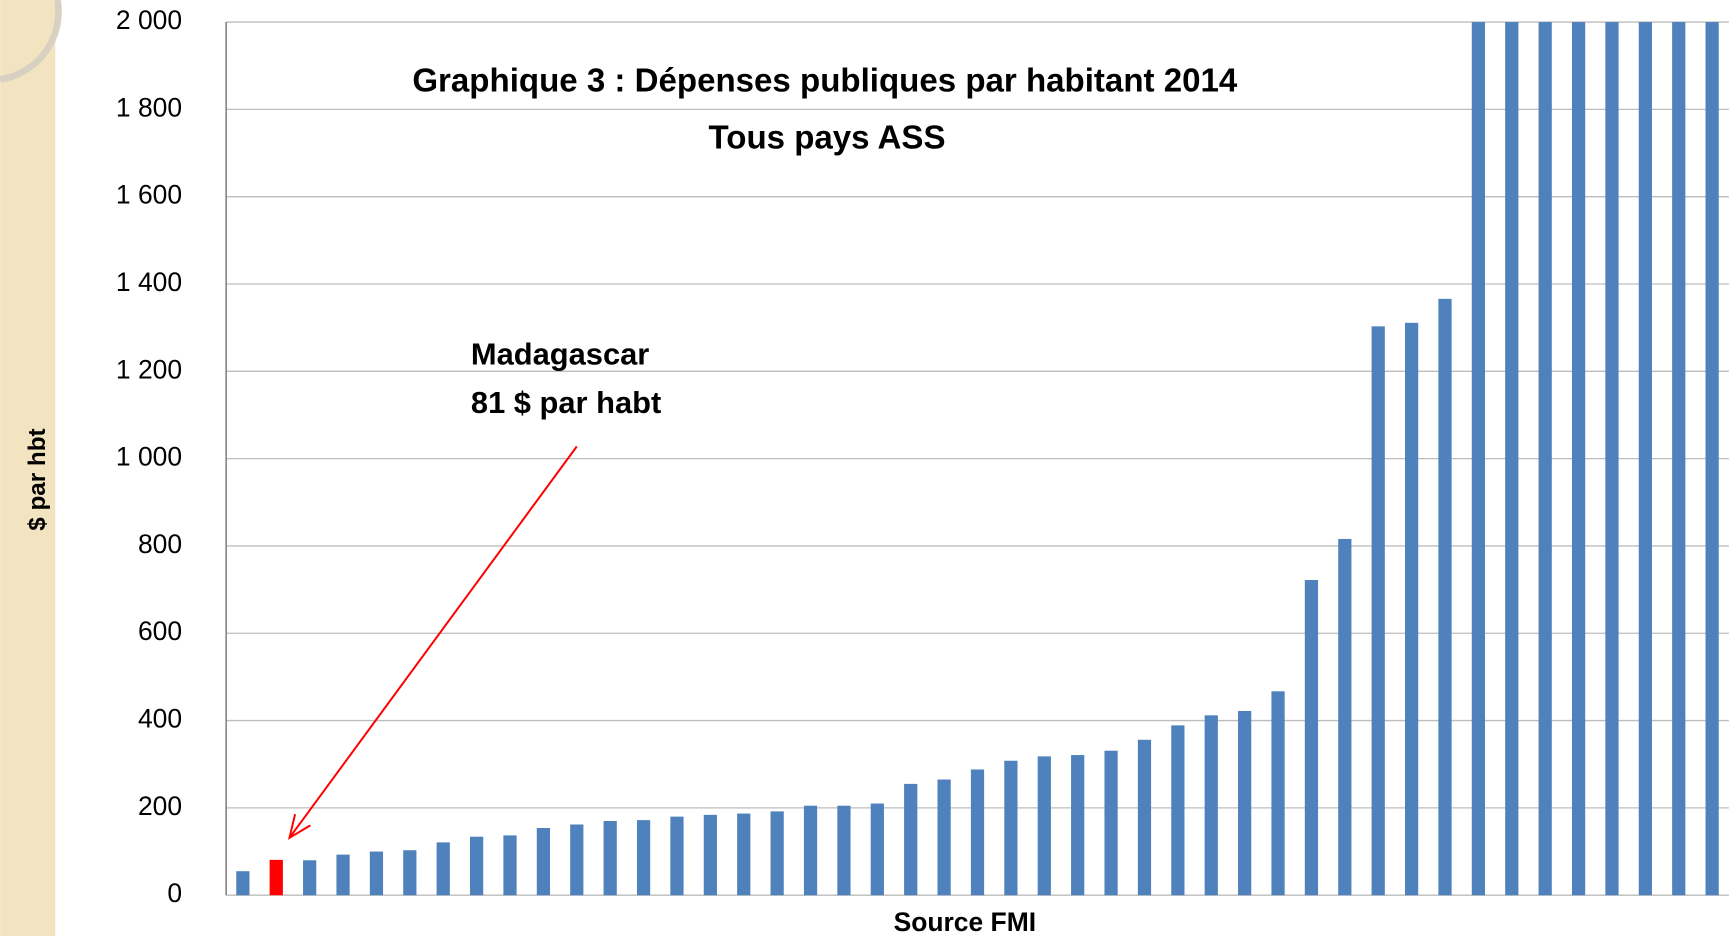 This screenshot has width=1729, height=936. What do you see at coordinates (149, 457) in the screenshot?
I see `y-tick-label: 1 000` at bounding box center [149, 457].